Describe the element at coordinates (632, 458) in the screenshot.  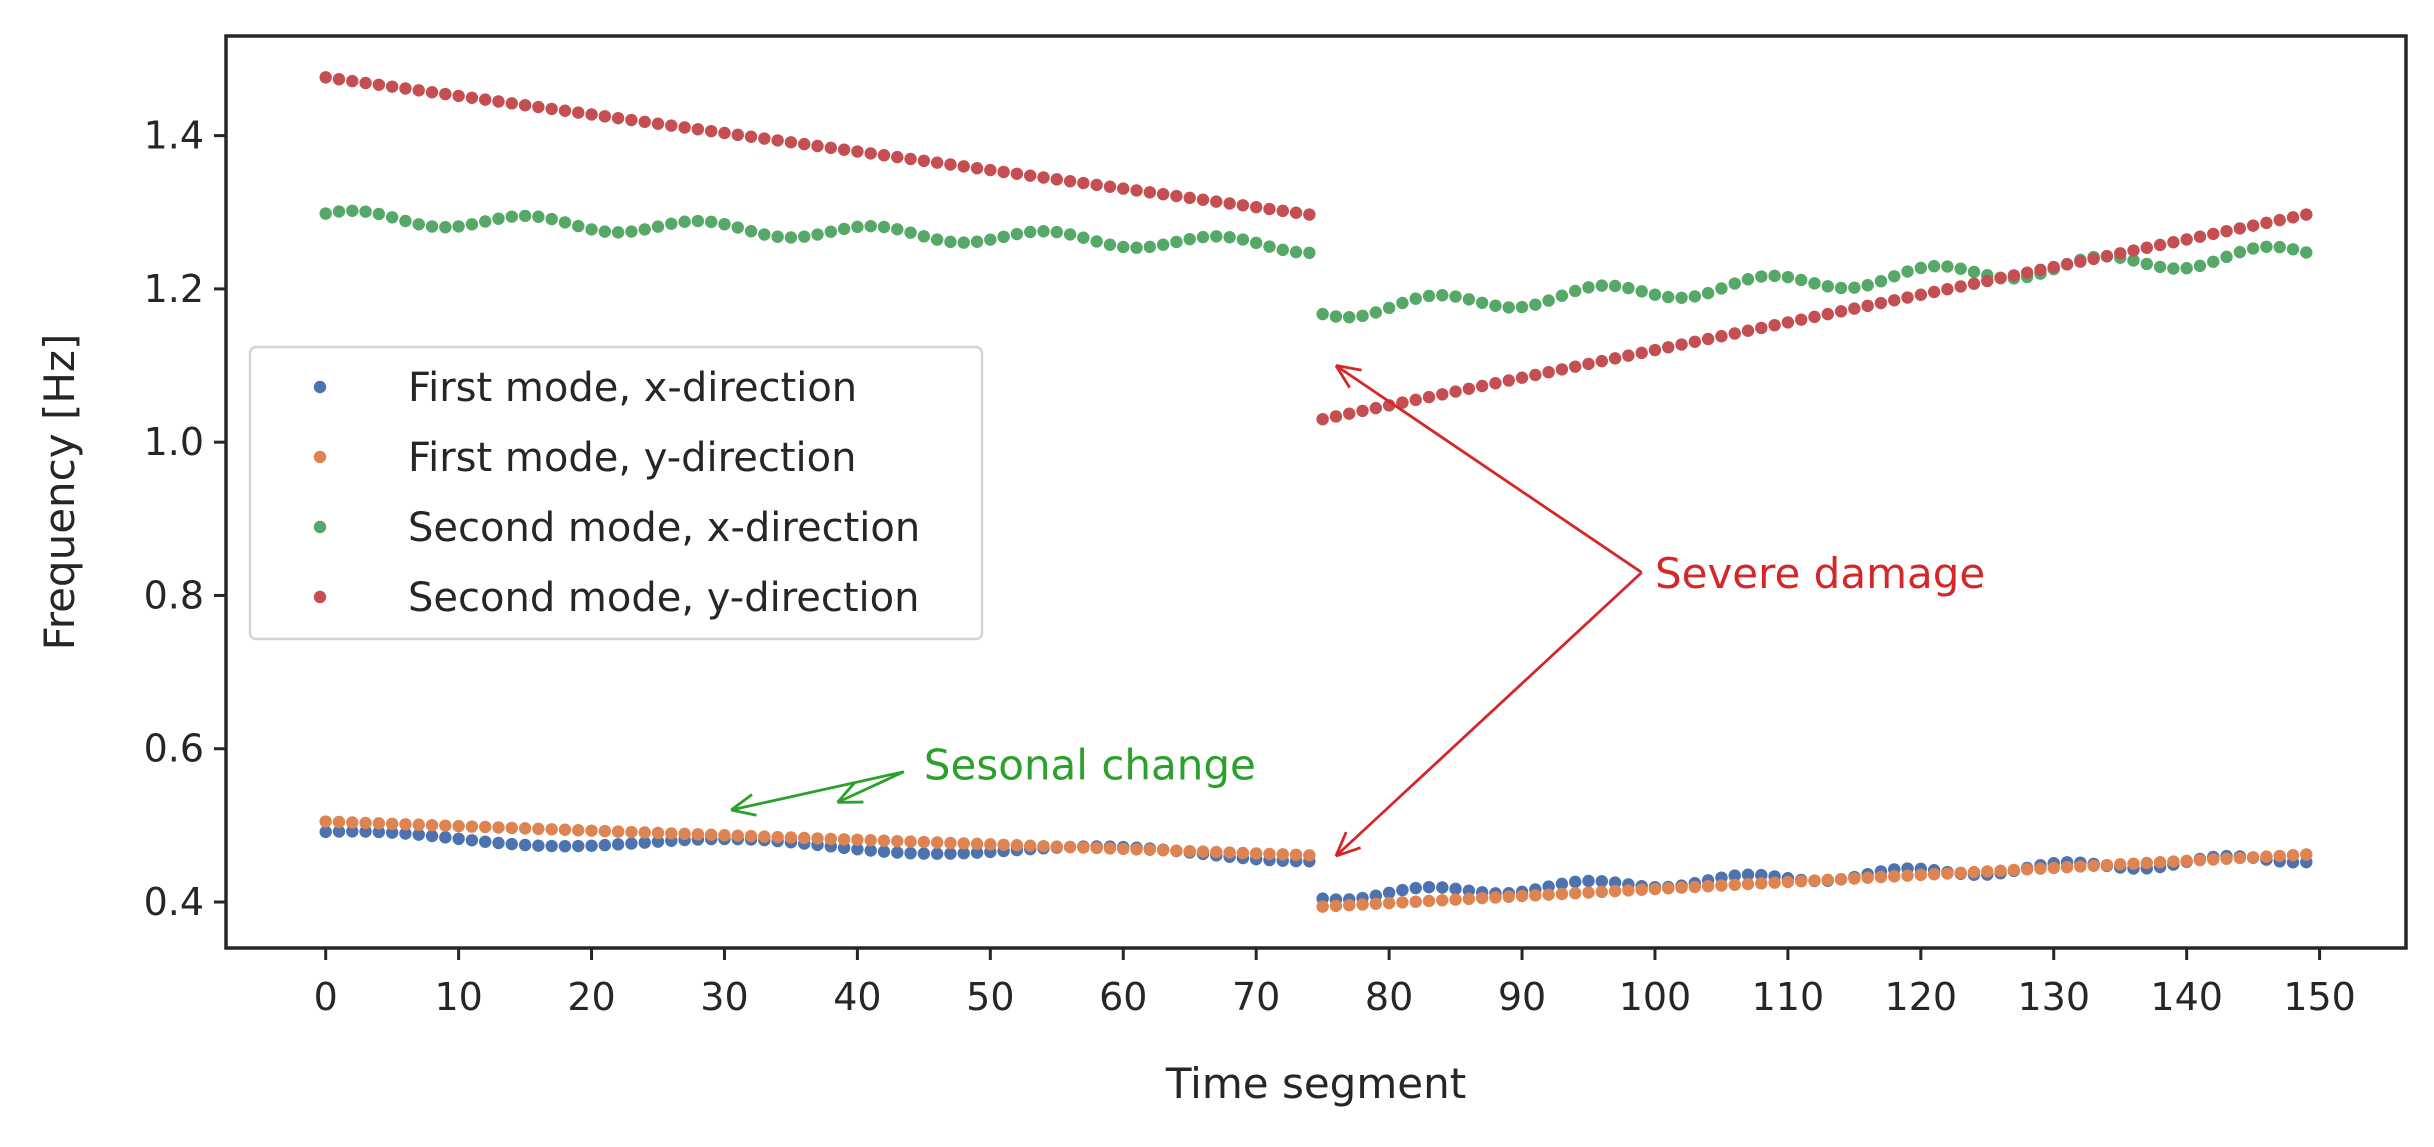
I see `legend-entry-label: First mode, y-direction` at that location.